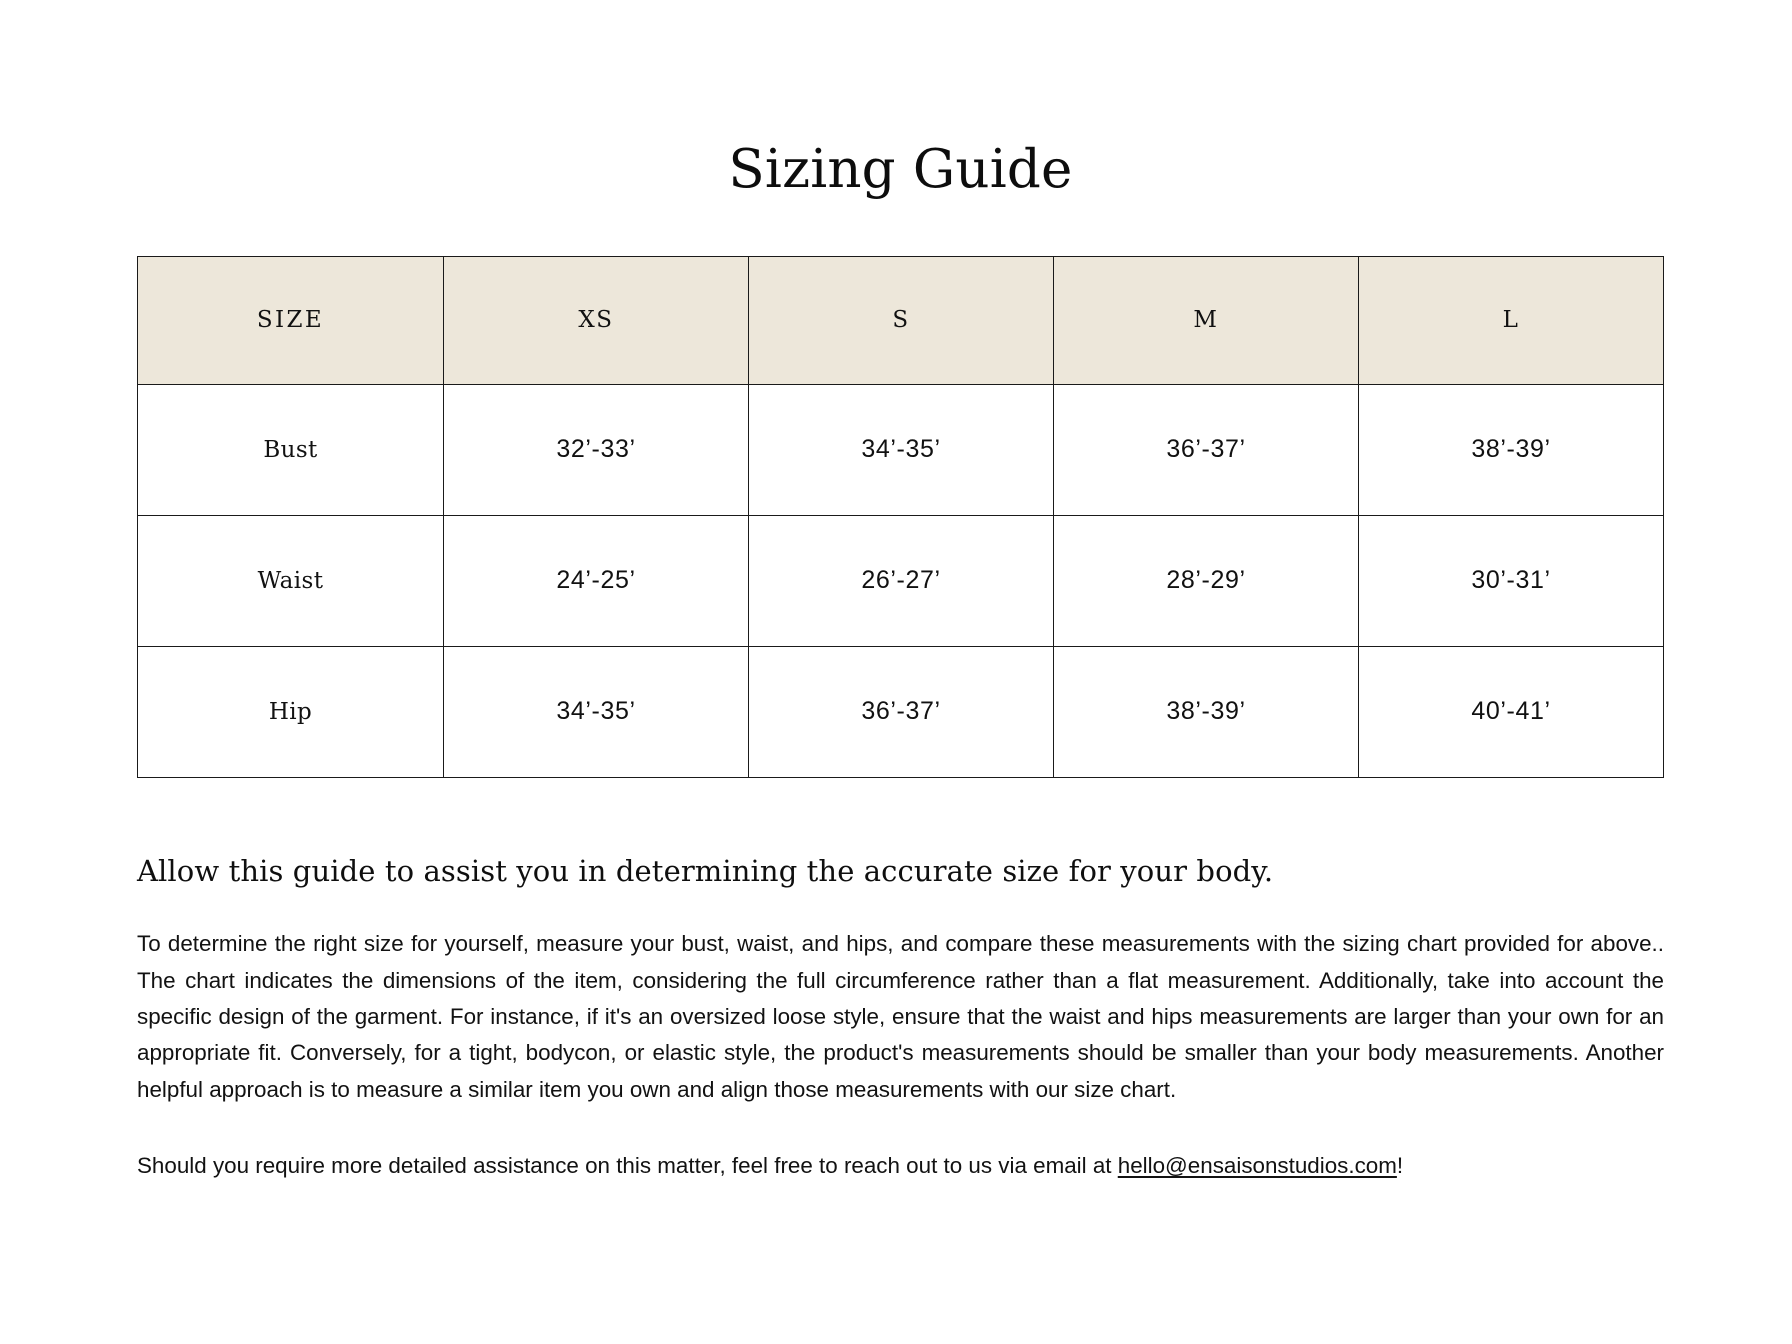 Image resolution: width=1792 pixels, height=1344 pixels. What do you see at coordinates (1511, 711) in the screenshot?
I see `cell-hip-l: 40’-41’` at bounding box center [1511, 711].